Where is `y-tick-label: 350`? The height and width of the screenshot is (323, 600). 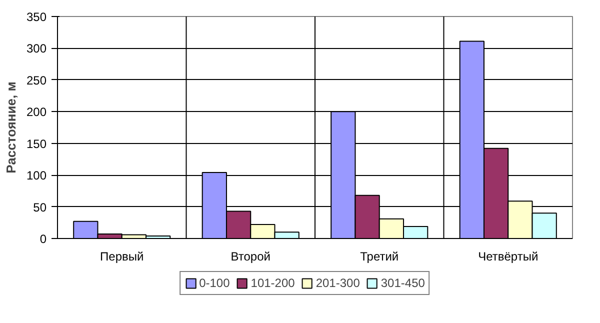 y-tick-label: 350 is located at coordinates (36, 17).